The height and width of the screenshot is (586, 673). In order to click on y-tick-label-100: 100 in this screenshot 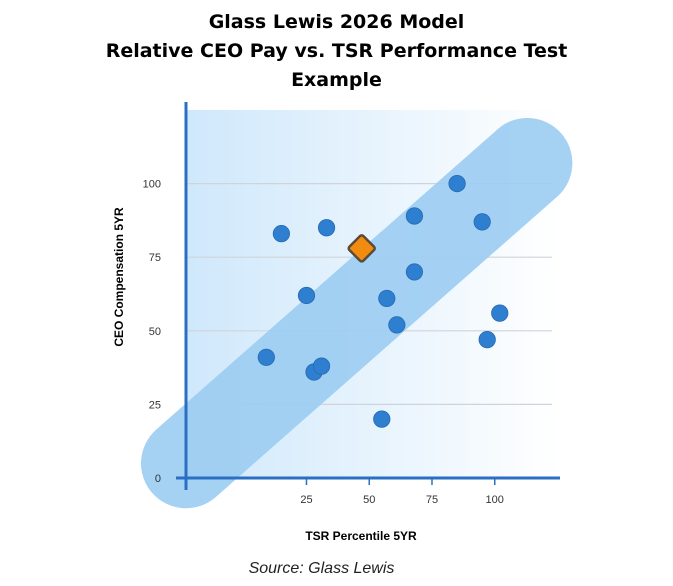, I will do `click(152, 185)`.